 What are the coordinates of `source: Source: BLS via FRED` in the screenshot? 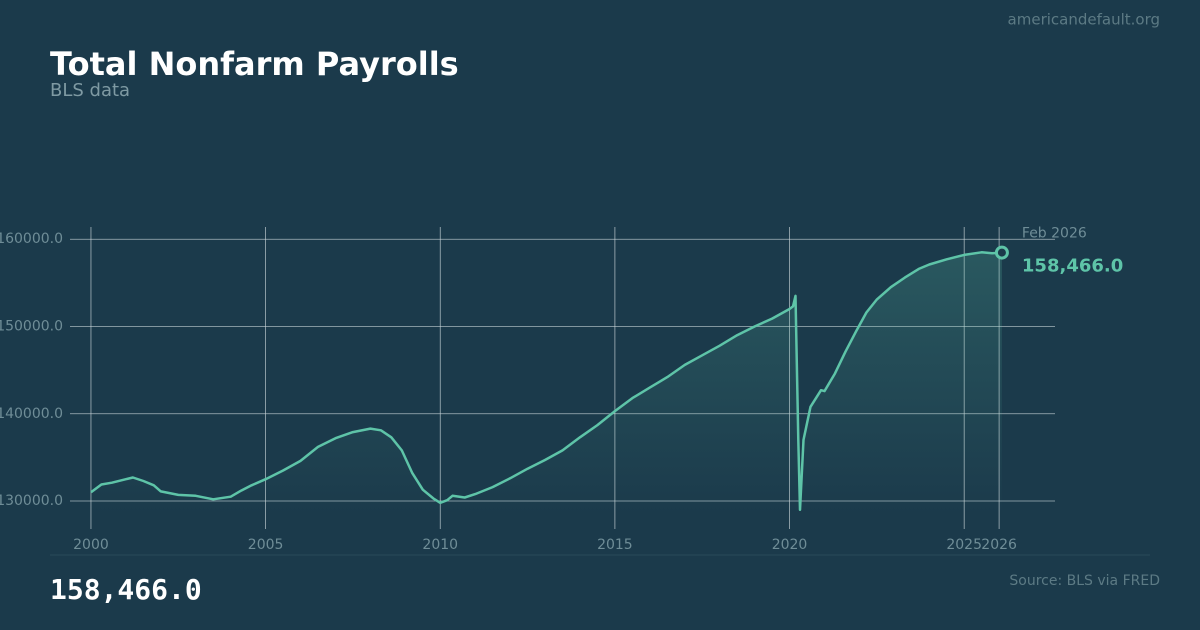 It's located at (1084, 581).